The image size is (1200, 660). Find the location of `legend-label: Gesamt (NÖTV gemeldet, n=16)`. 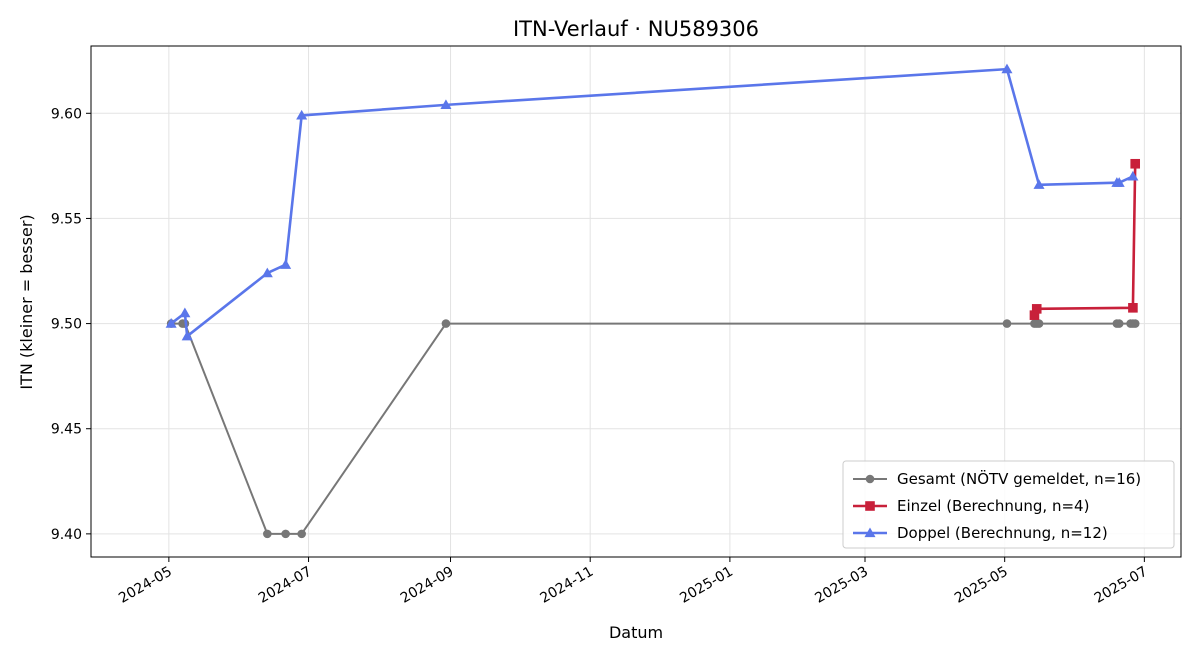

legend-label: Gesamt (NÖTV gemeldet, n=16) is located at coordinates (1019, 478).